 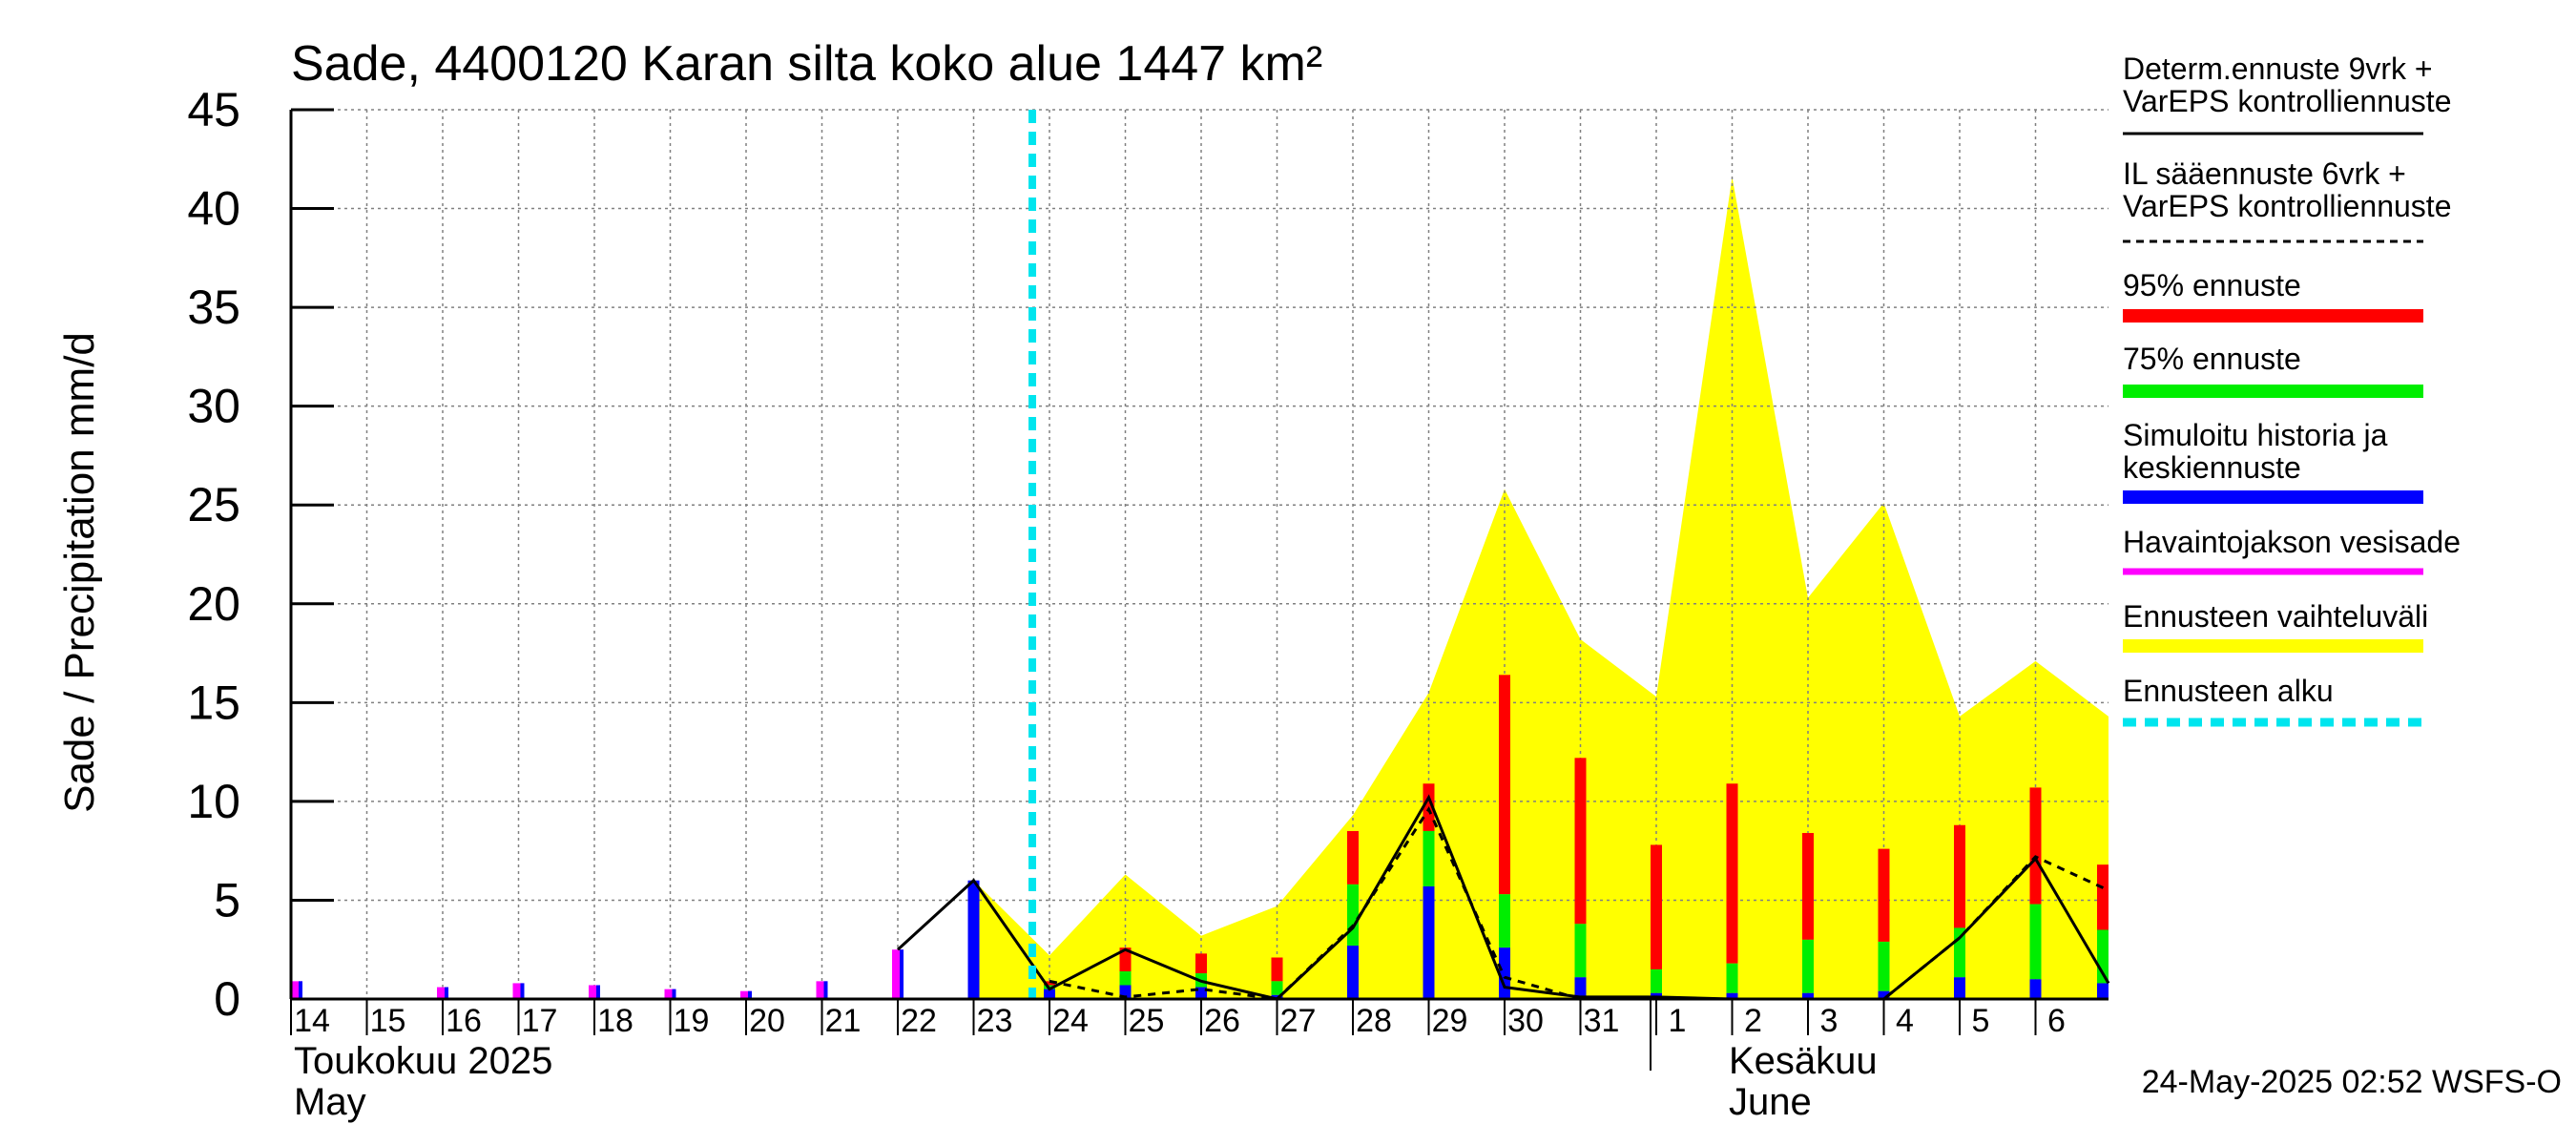 What do you see at coordinates (973, 940) in the screenshot?
I see `bar-simulated-history` at bounding box center [973, 940].